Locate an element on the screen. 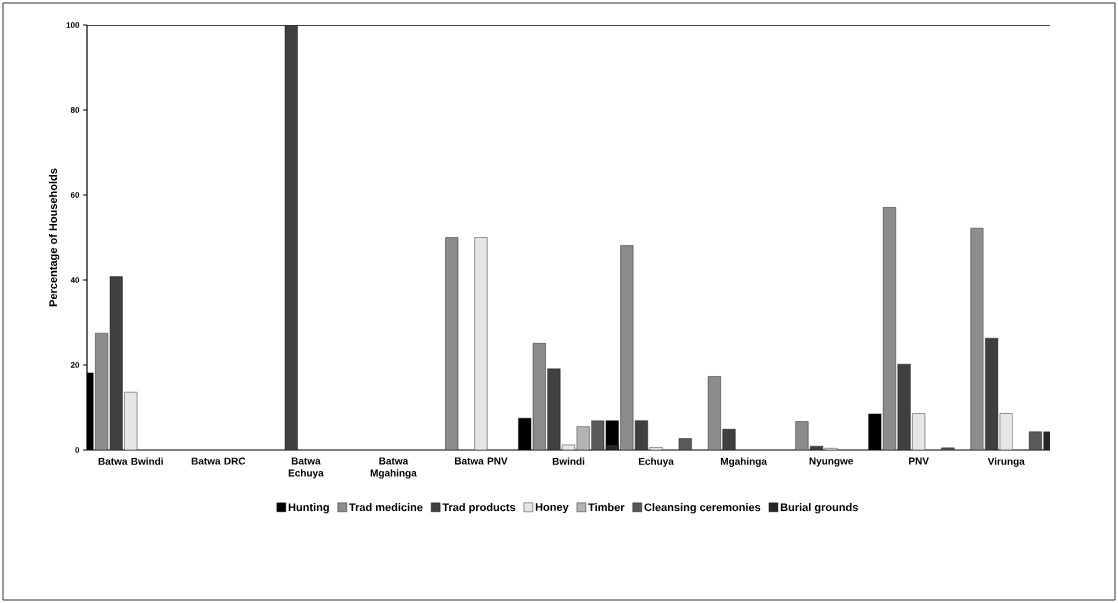 Image resolution: width=1118 pixels, height=603 pixels. x-tick-label: Batwa Bwindi is located at coordinates (130, 461).